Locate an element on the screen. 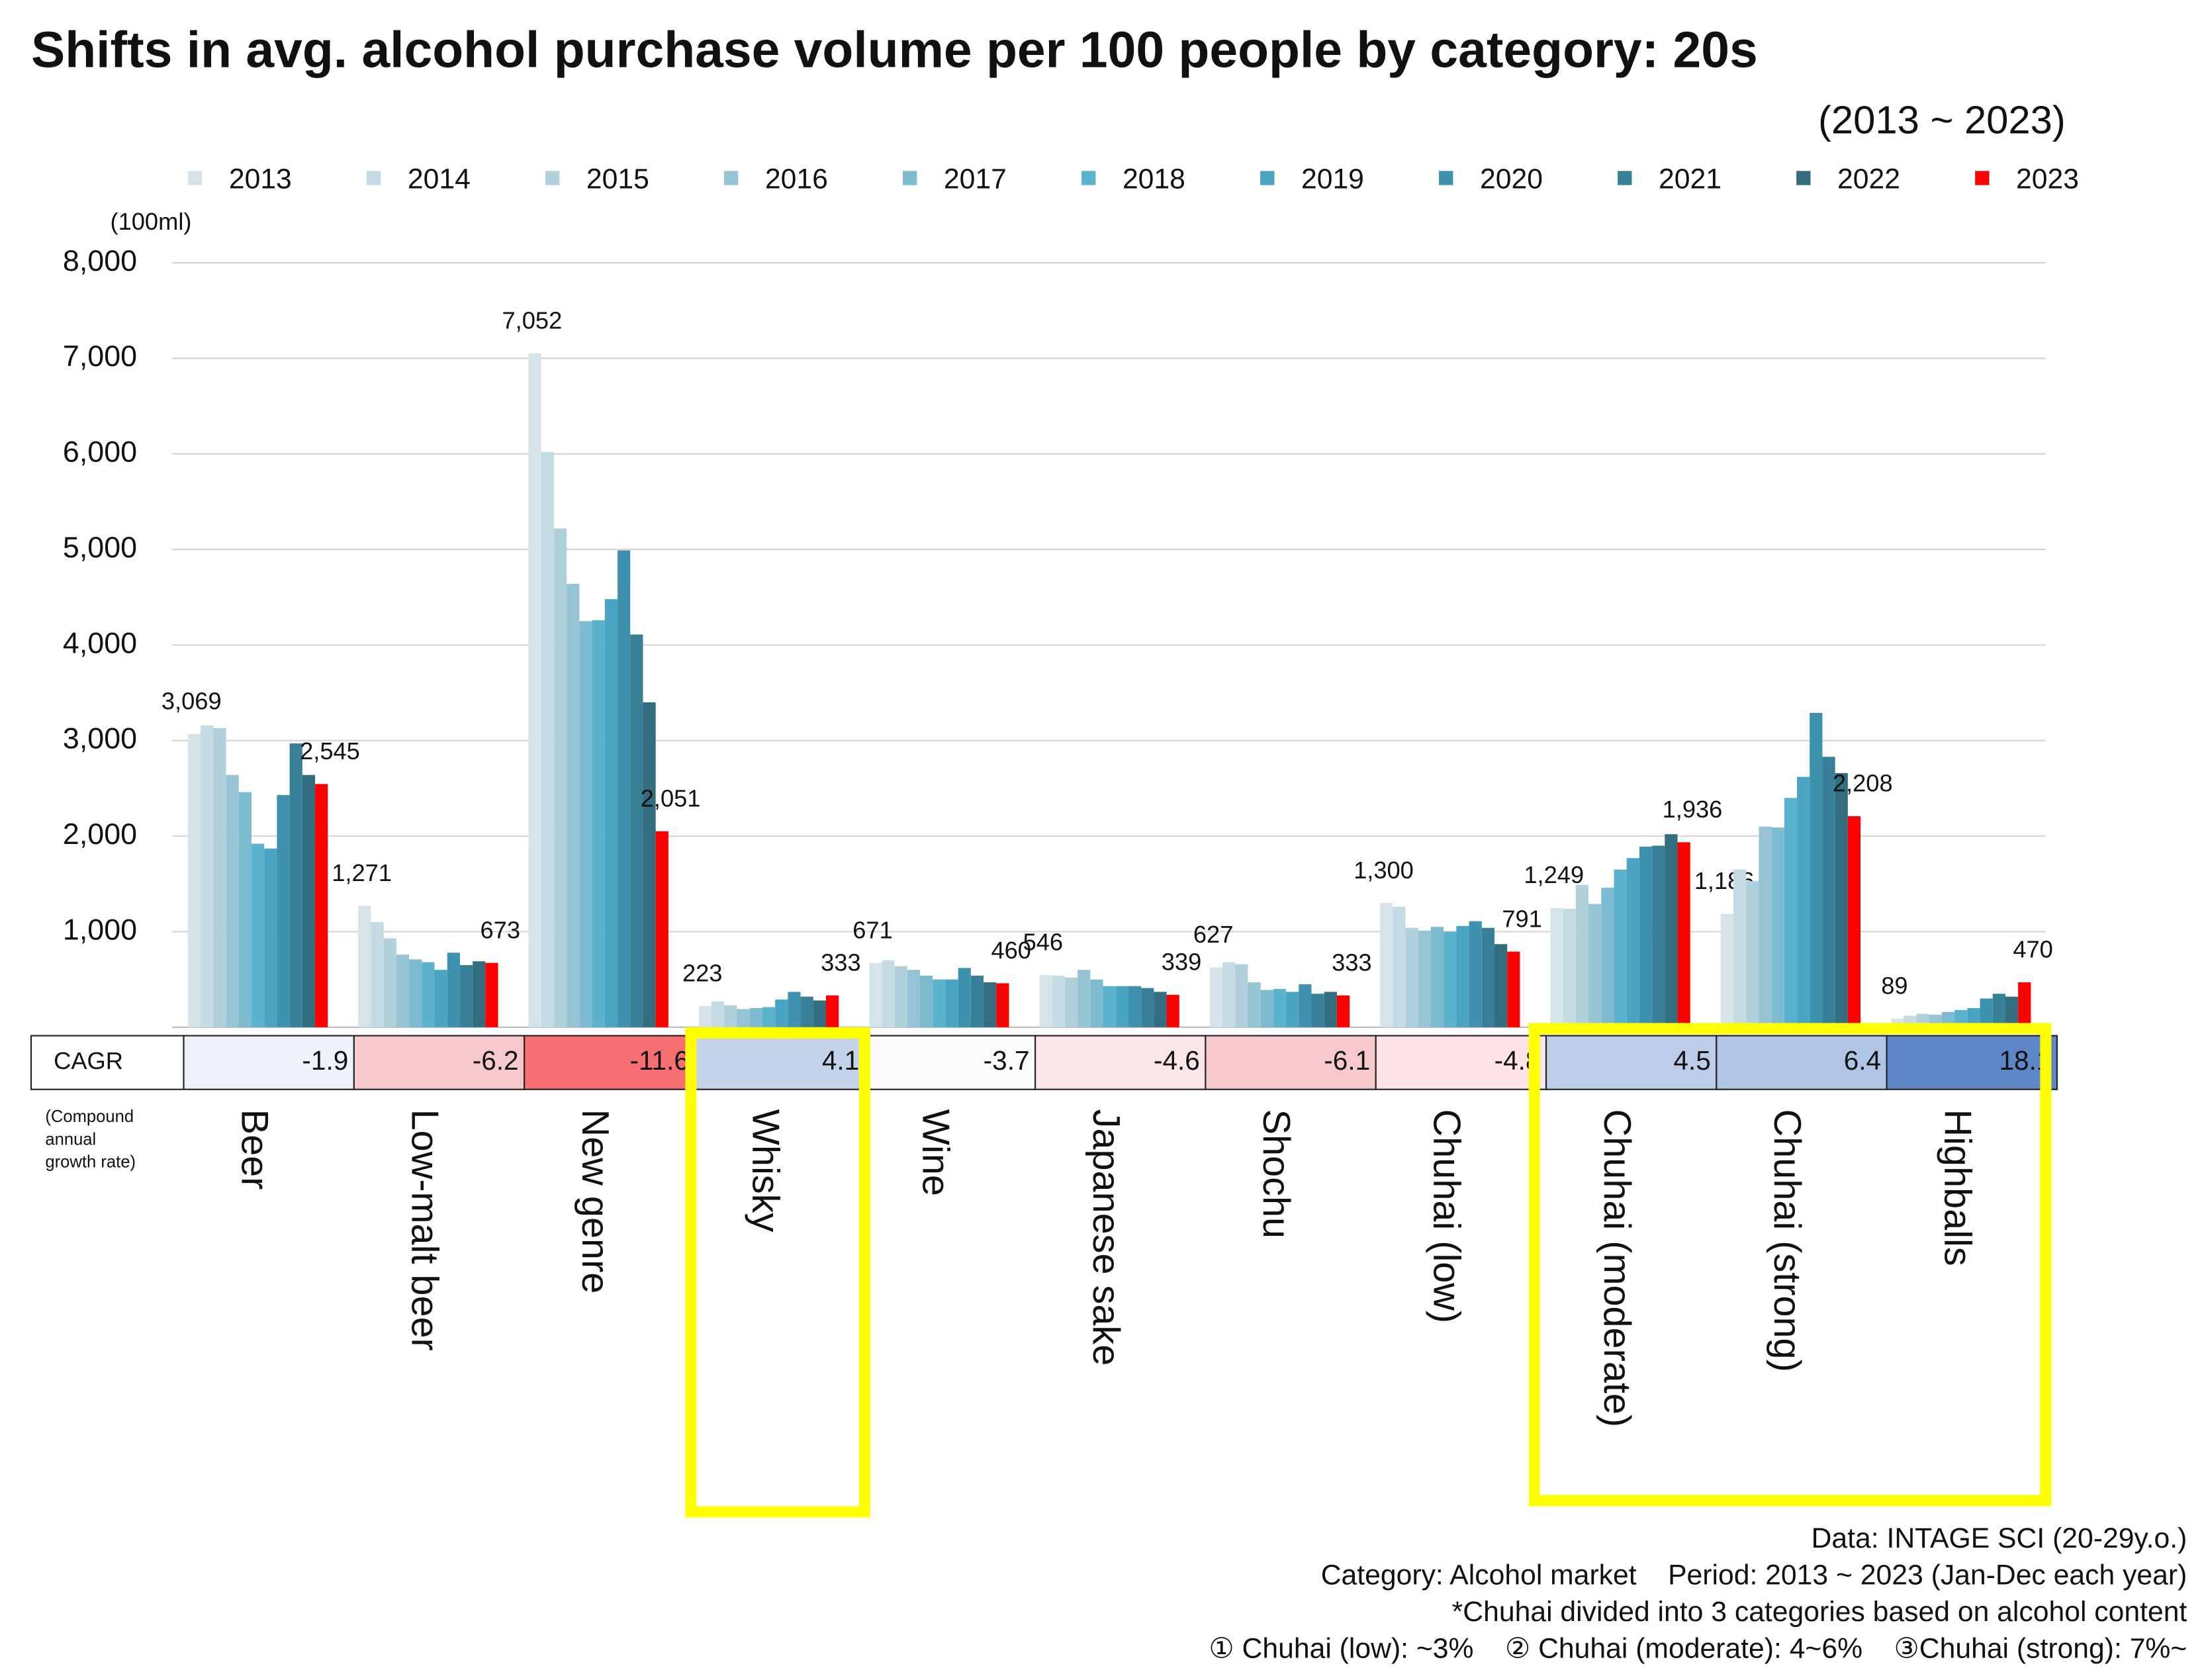  x-tick-label: Chuhai (strong) is located at coordinates (1787, 1240).